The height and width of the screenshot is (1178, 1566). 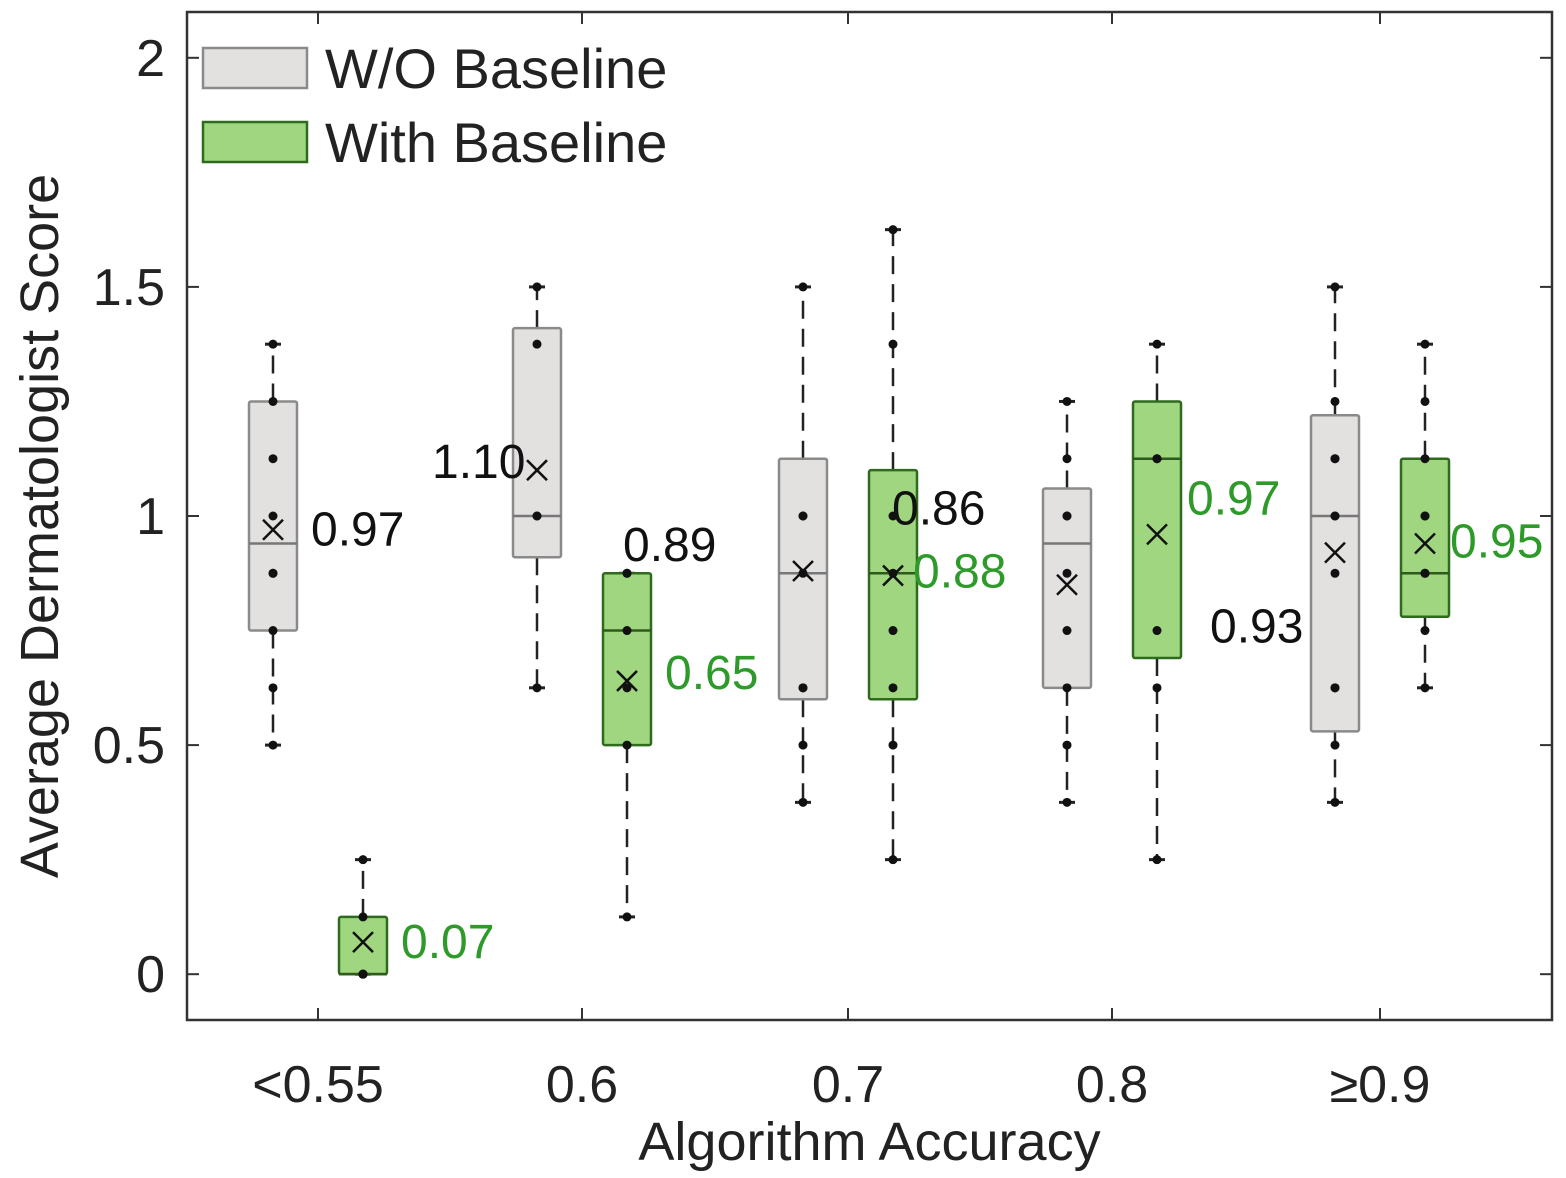 What do you see at coordinates (1380, 1085) in the screenshot?
I see `x-tick-label: ≥0.9` at bounding box center [1380, 1085].